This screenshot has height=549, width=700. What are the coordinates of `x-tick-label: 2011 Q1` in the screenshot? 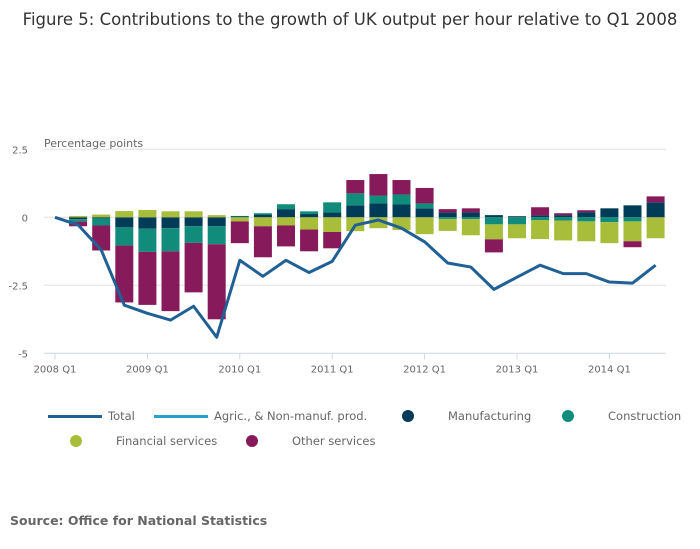 It's located at (332, 369).